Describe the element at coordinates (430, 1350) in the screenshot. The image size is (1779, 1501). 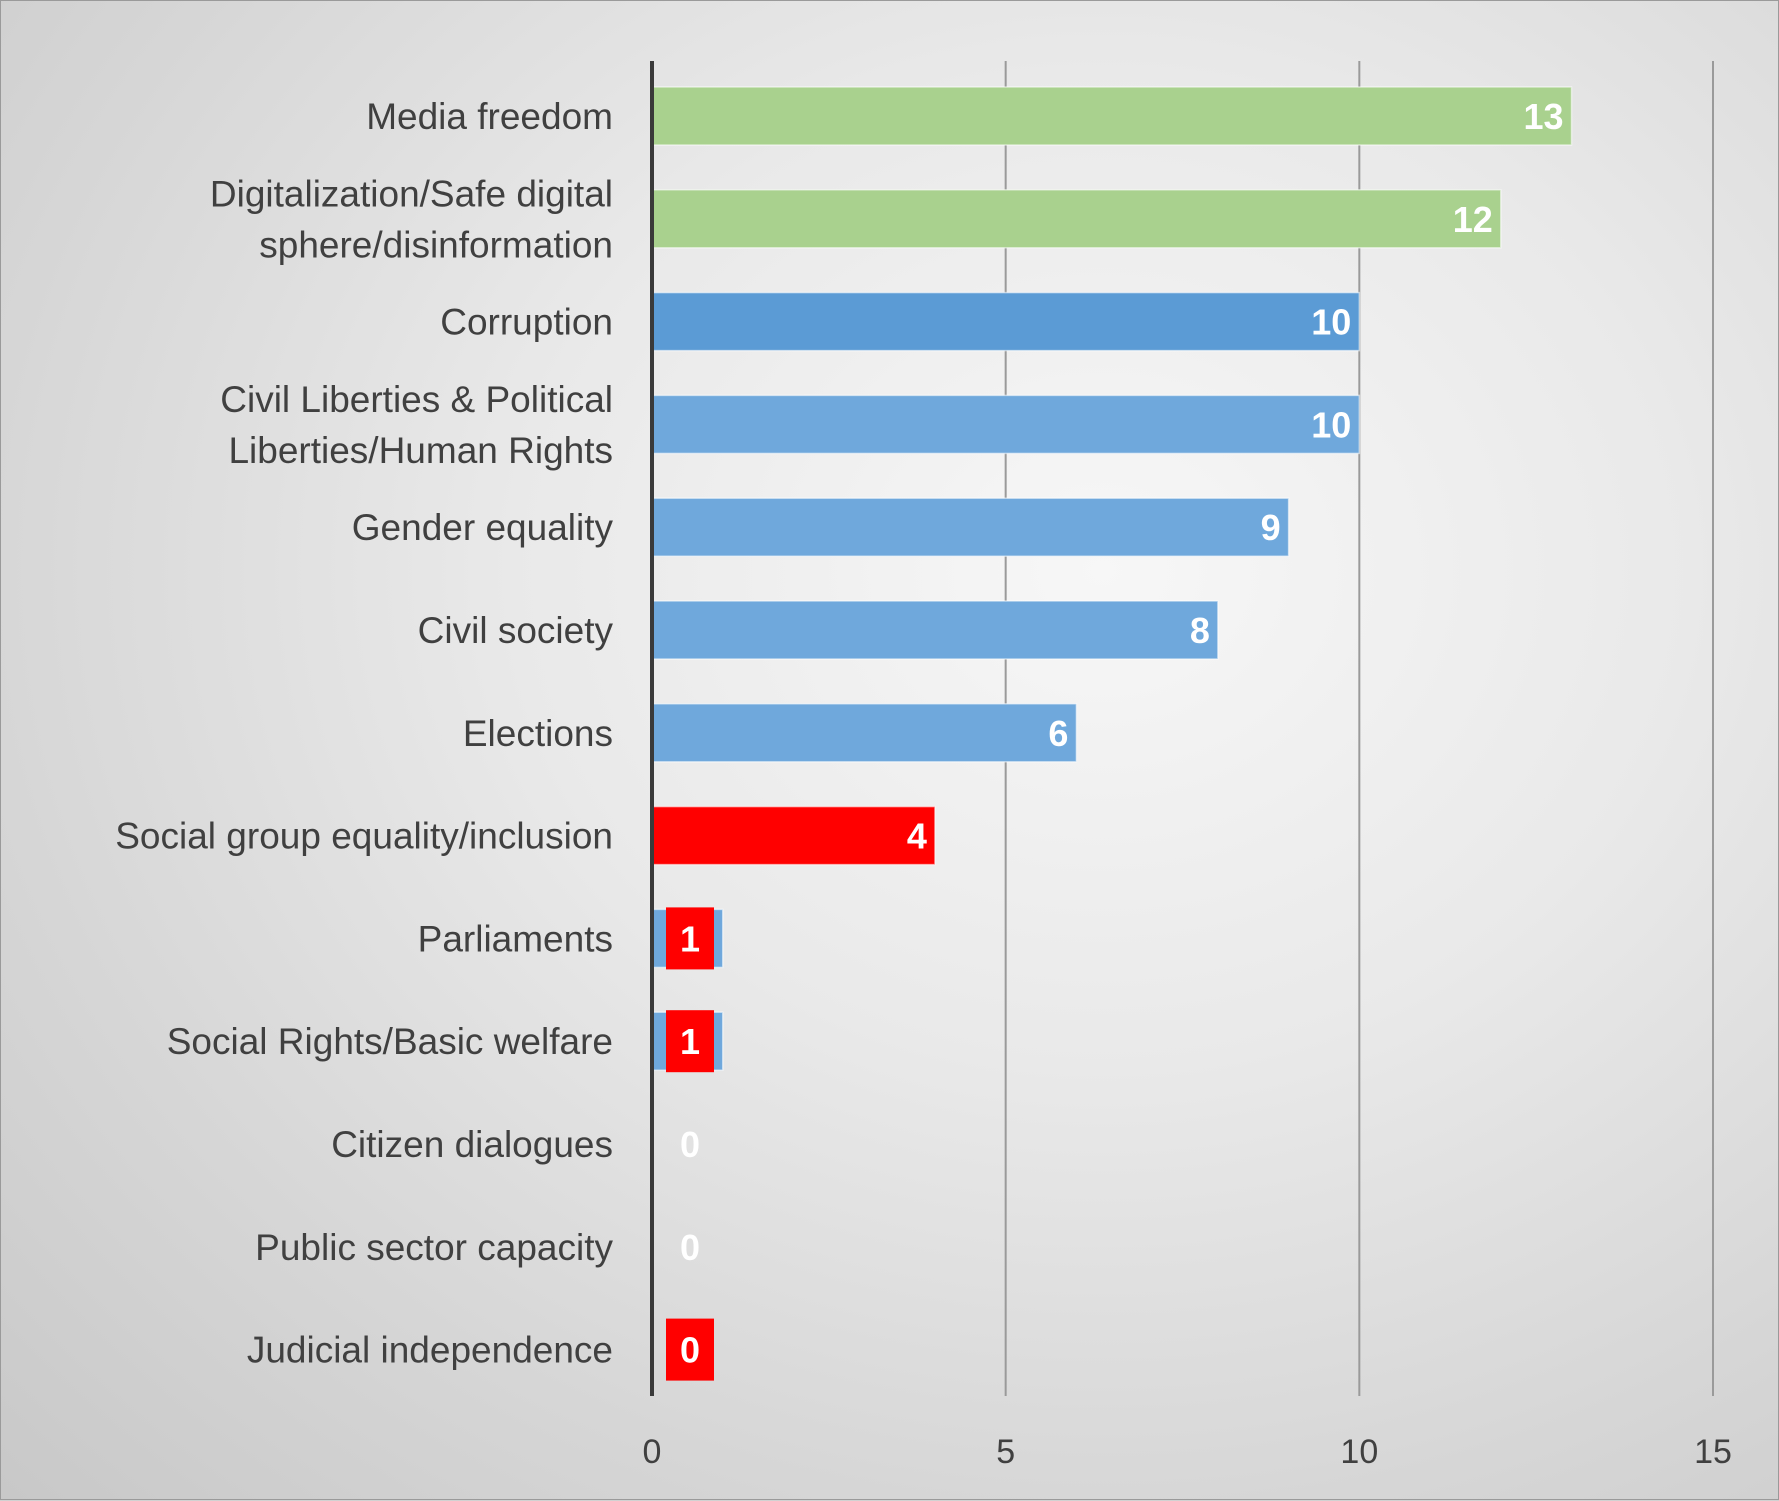
I see `category-label: Judicial independence` at that location.